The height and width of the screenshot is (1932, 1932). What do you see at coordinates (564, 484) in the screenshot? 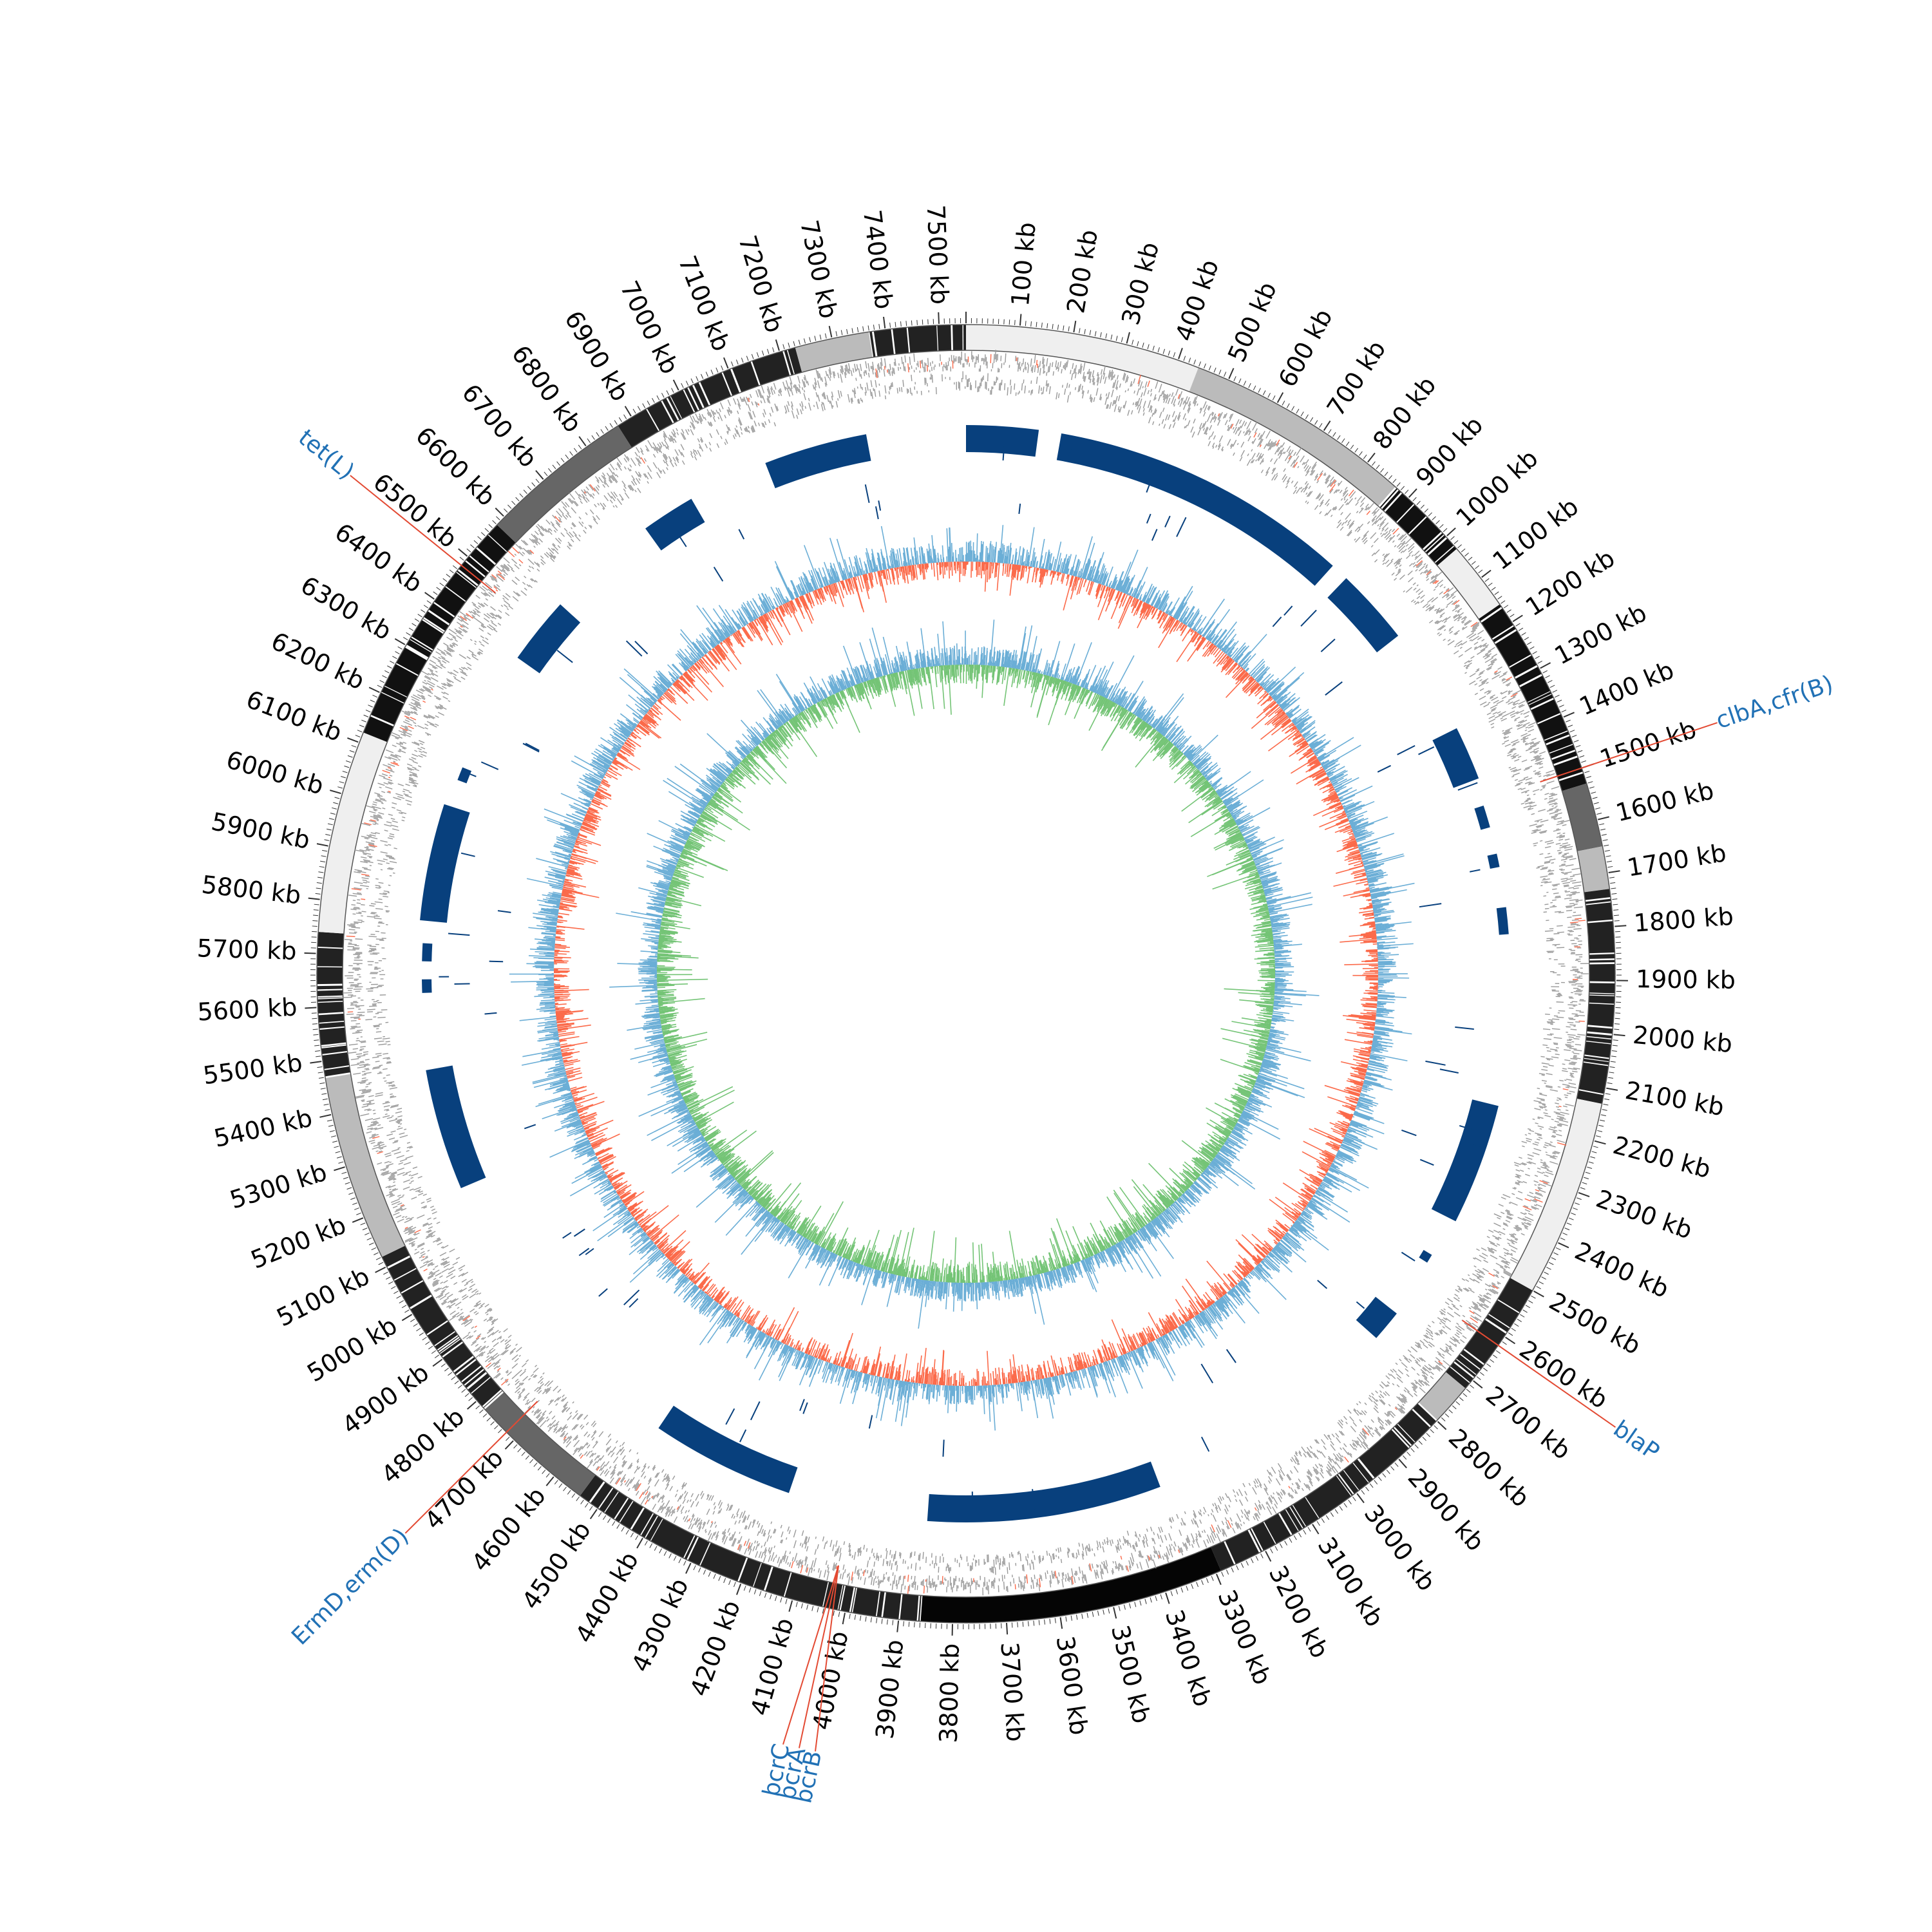
I see `contig-block` at bounding box center [564, 484].